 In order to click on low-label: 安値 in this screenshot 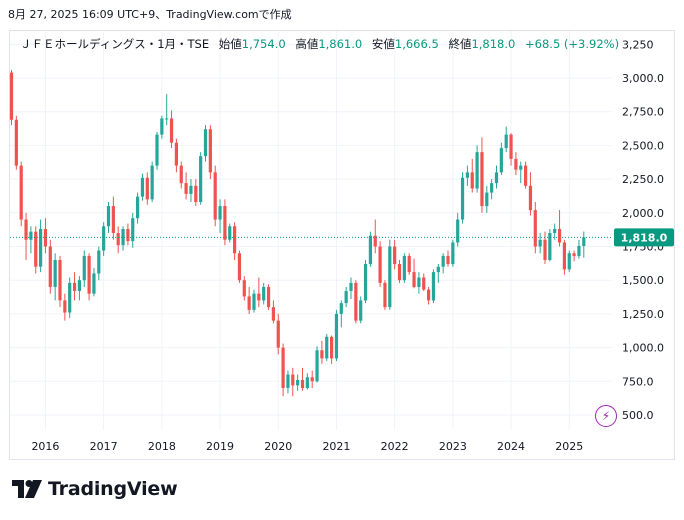, I will do `click(383, 44)`.